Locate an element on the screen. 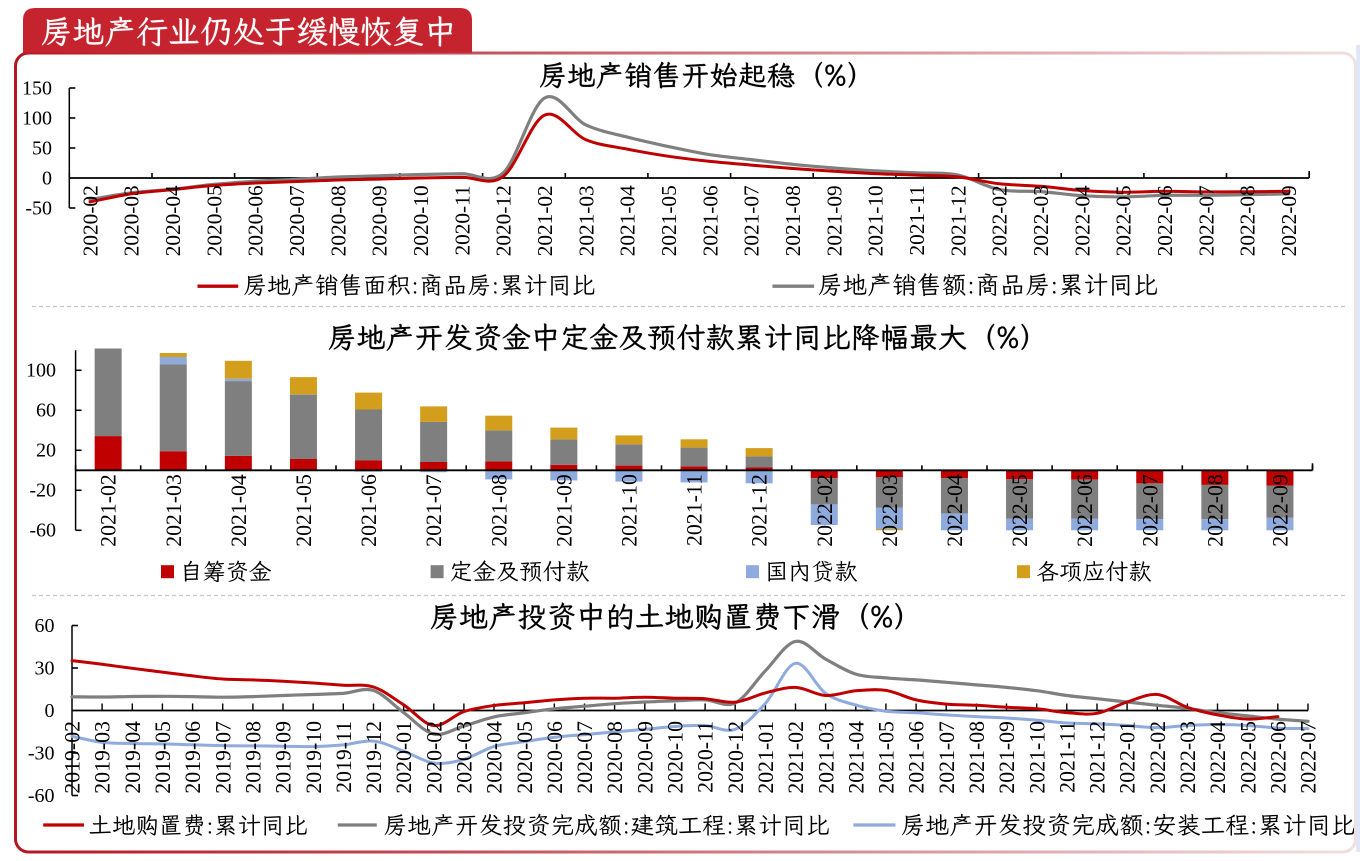 Image resolution: width=1360 pixels, height=861 pixels. svg-text: 2019-08 is located at coordinates (253, 757).